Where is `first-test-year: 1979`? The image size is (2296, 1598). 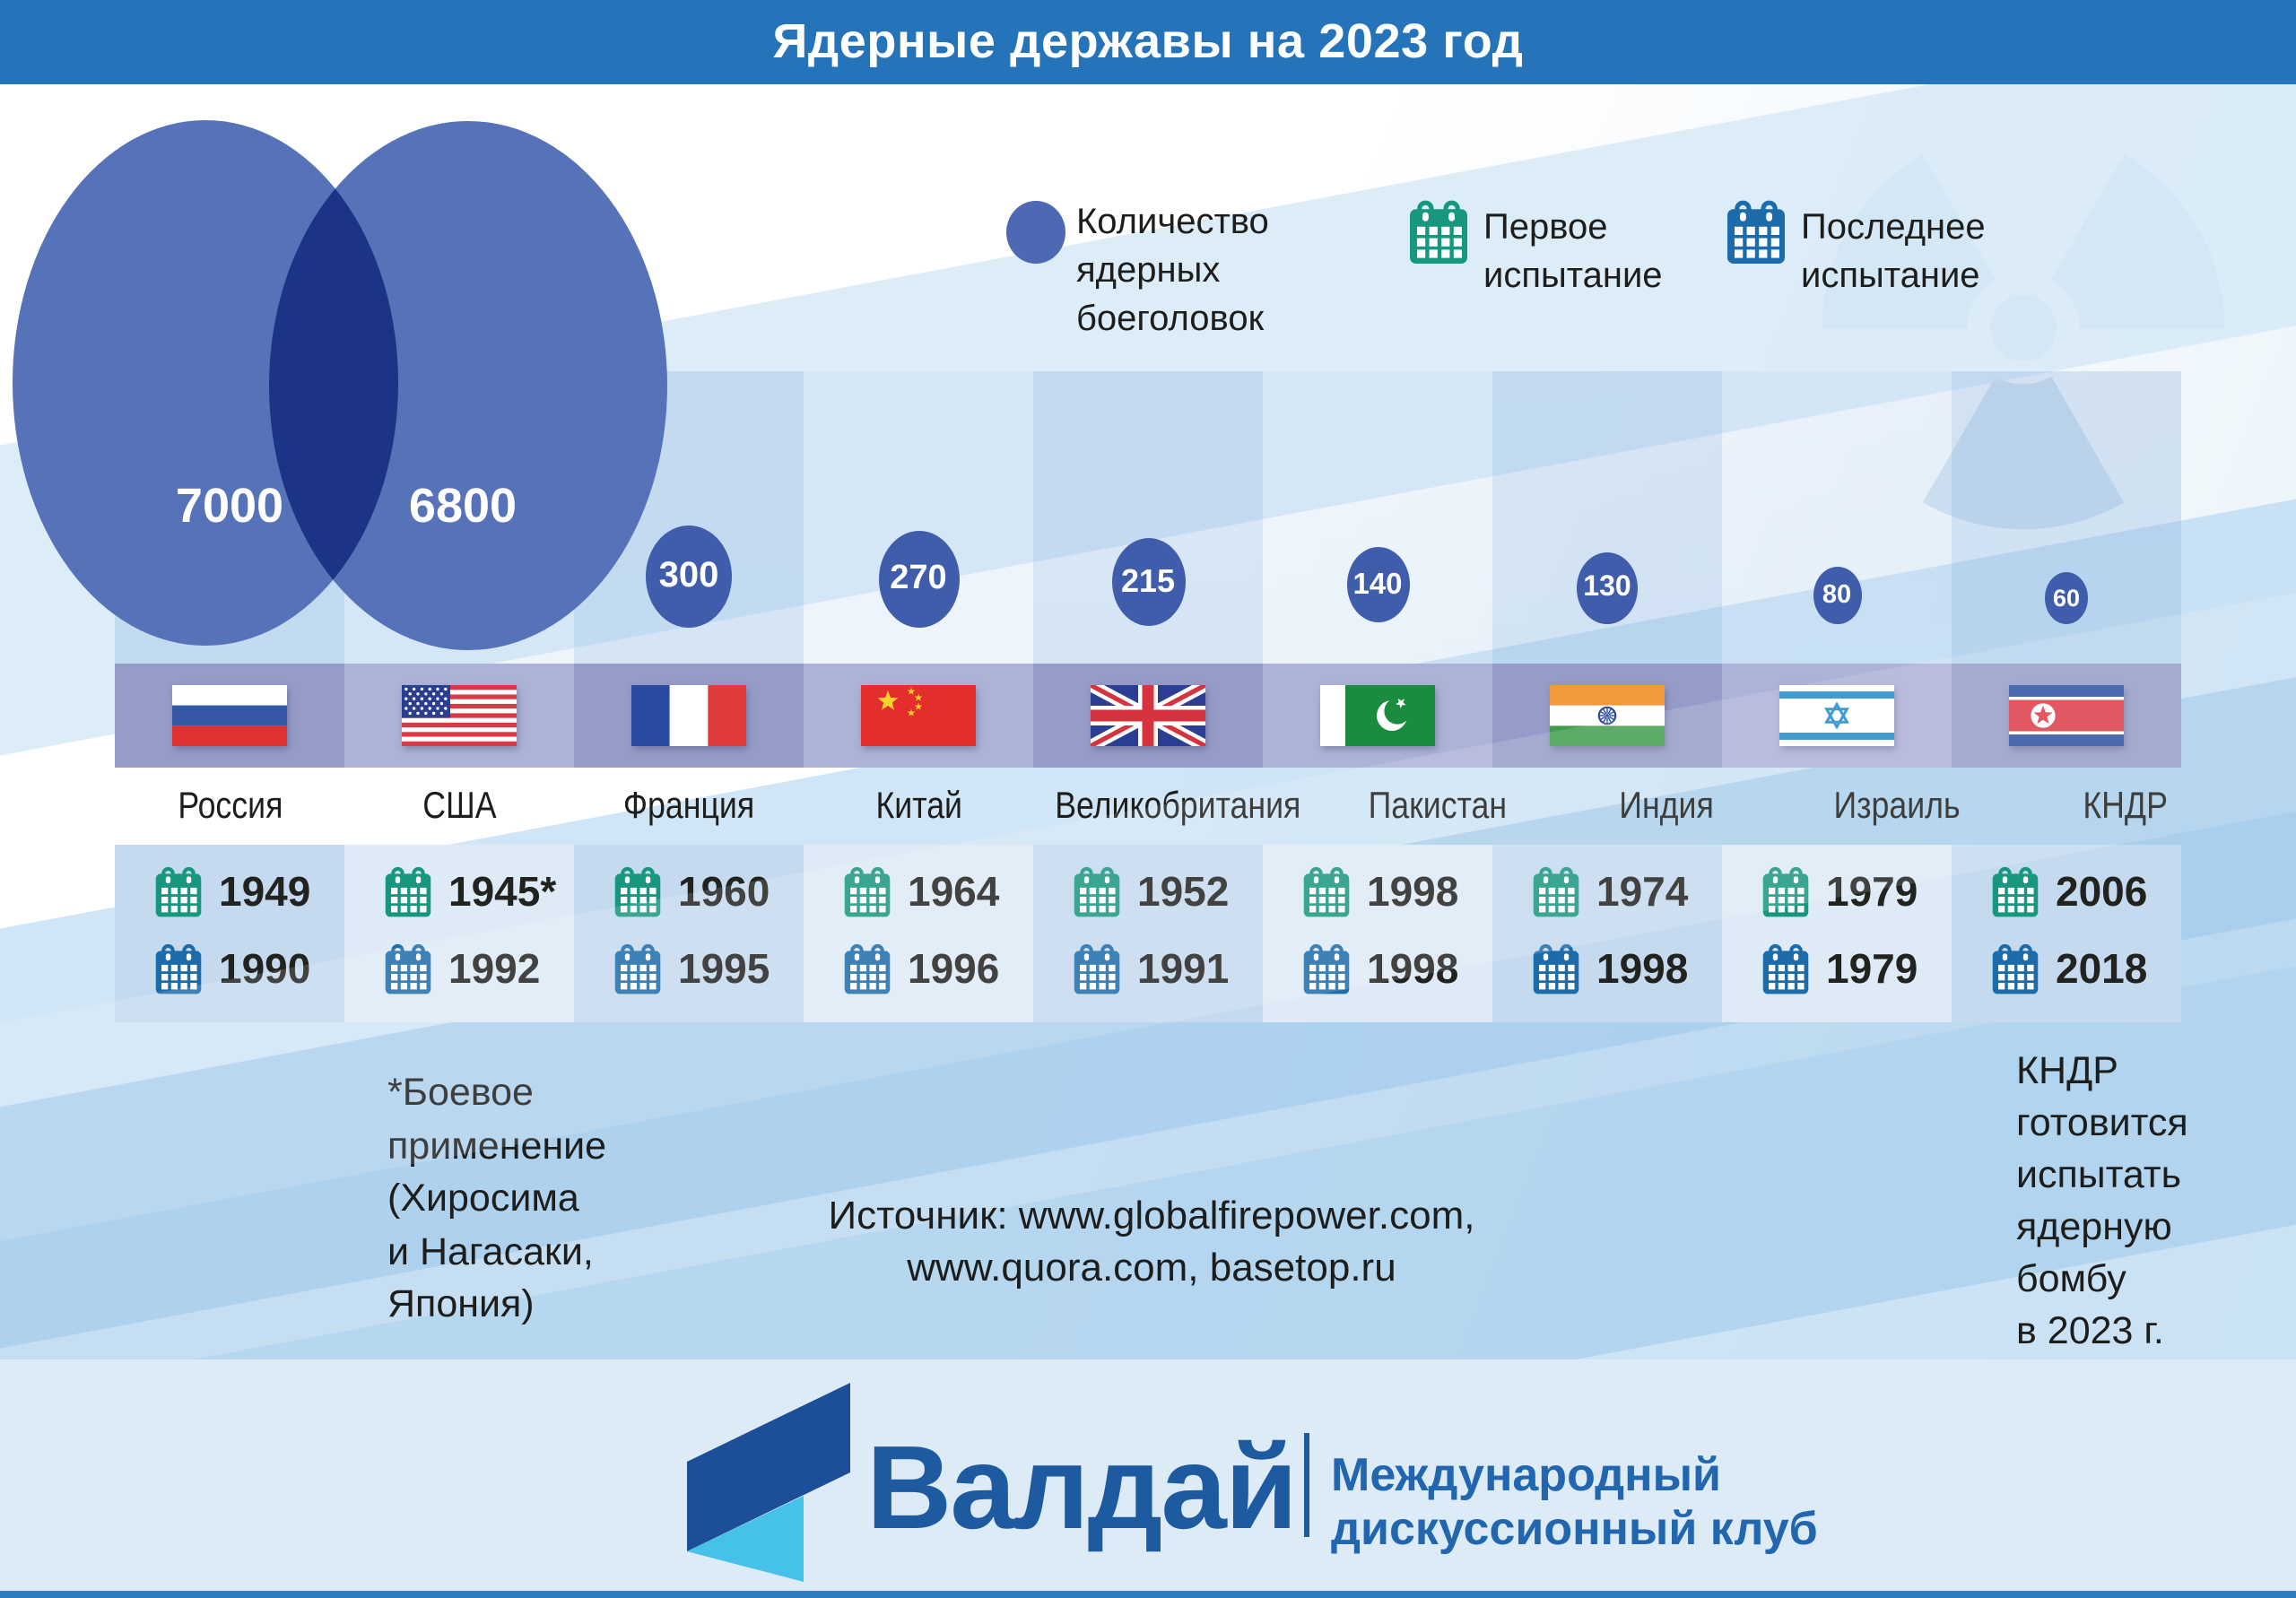
first-test-year: 1979 is located at coordinates (1872, 890).